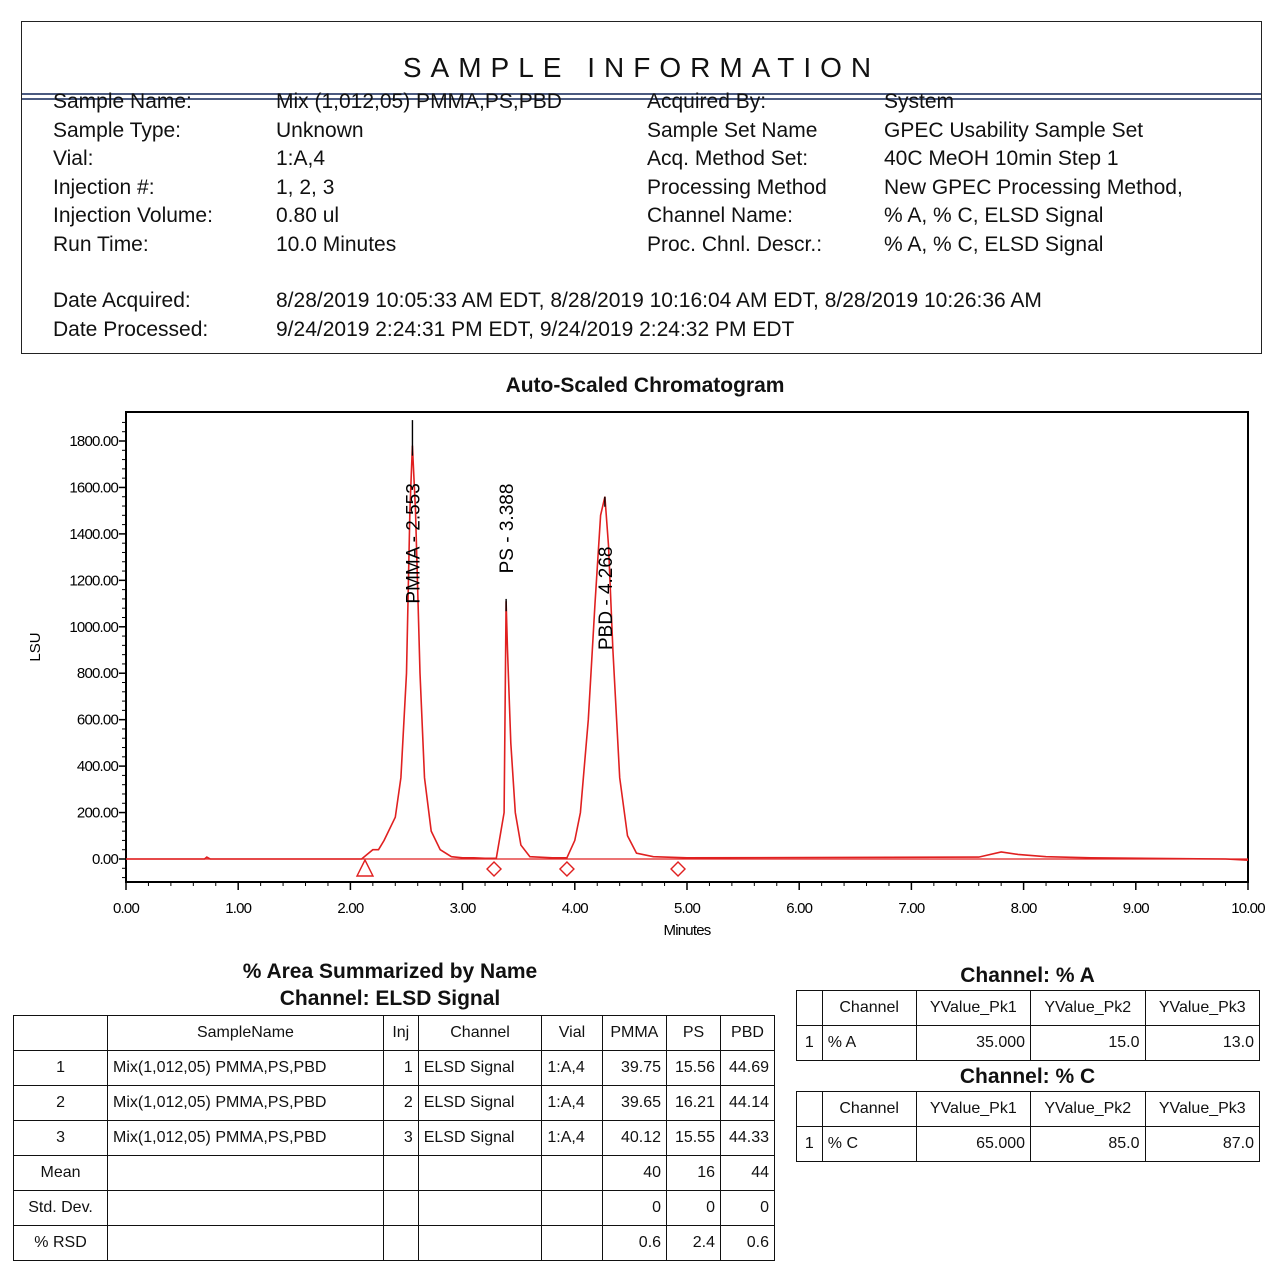 The height and width of the screenshot is (1280, 1280). Describe the element at coordinates (122, 101) in the screenshot. I see `label-sample-name: Sample Name:` at that location.